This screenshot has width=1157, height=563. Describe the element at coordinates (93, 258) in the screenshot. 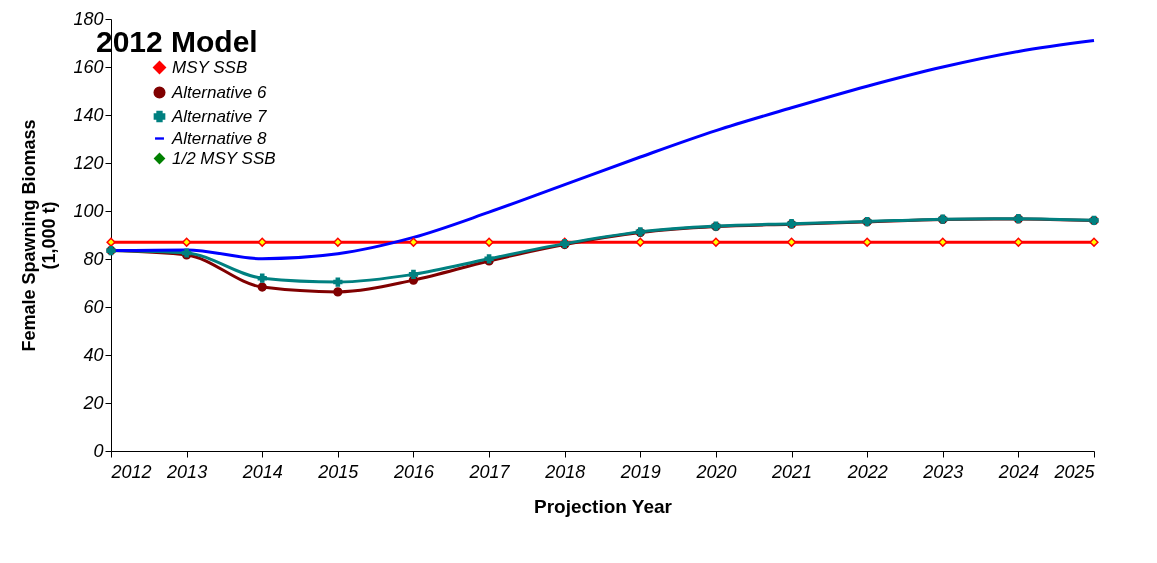

I see `y-tick-label: 80` at that location.